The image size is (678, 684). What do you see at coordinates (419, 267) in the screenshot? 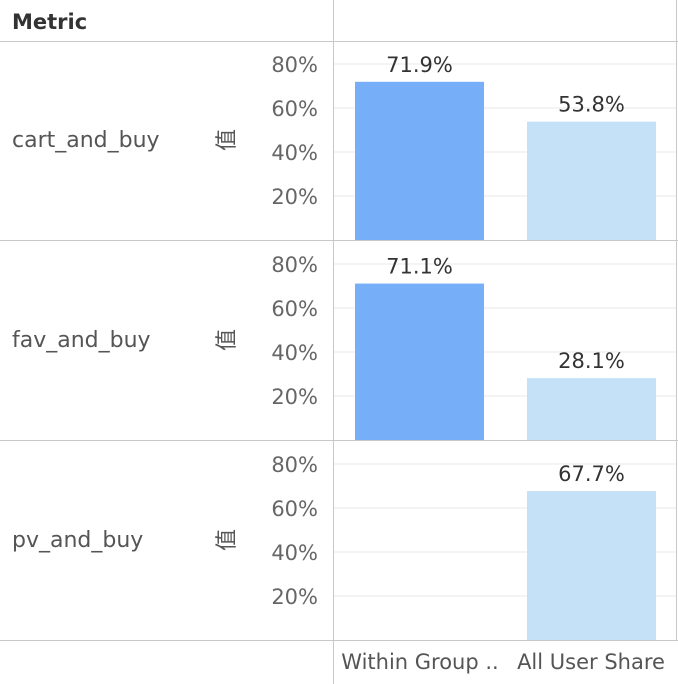
I see `data-label: 71.1%` at bounding box center [419, 267].